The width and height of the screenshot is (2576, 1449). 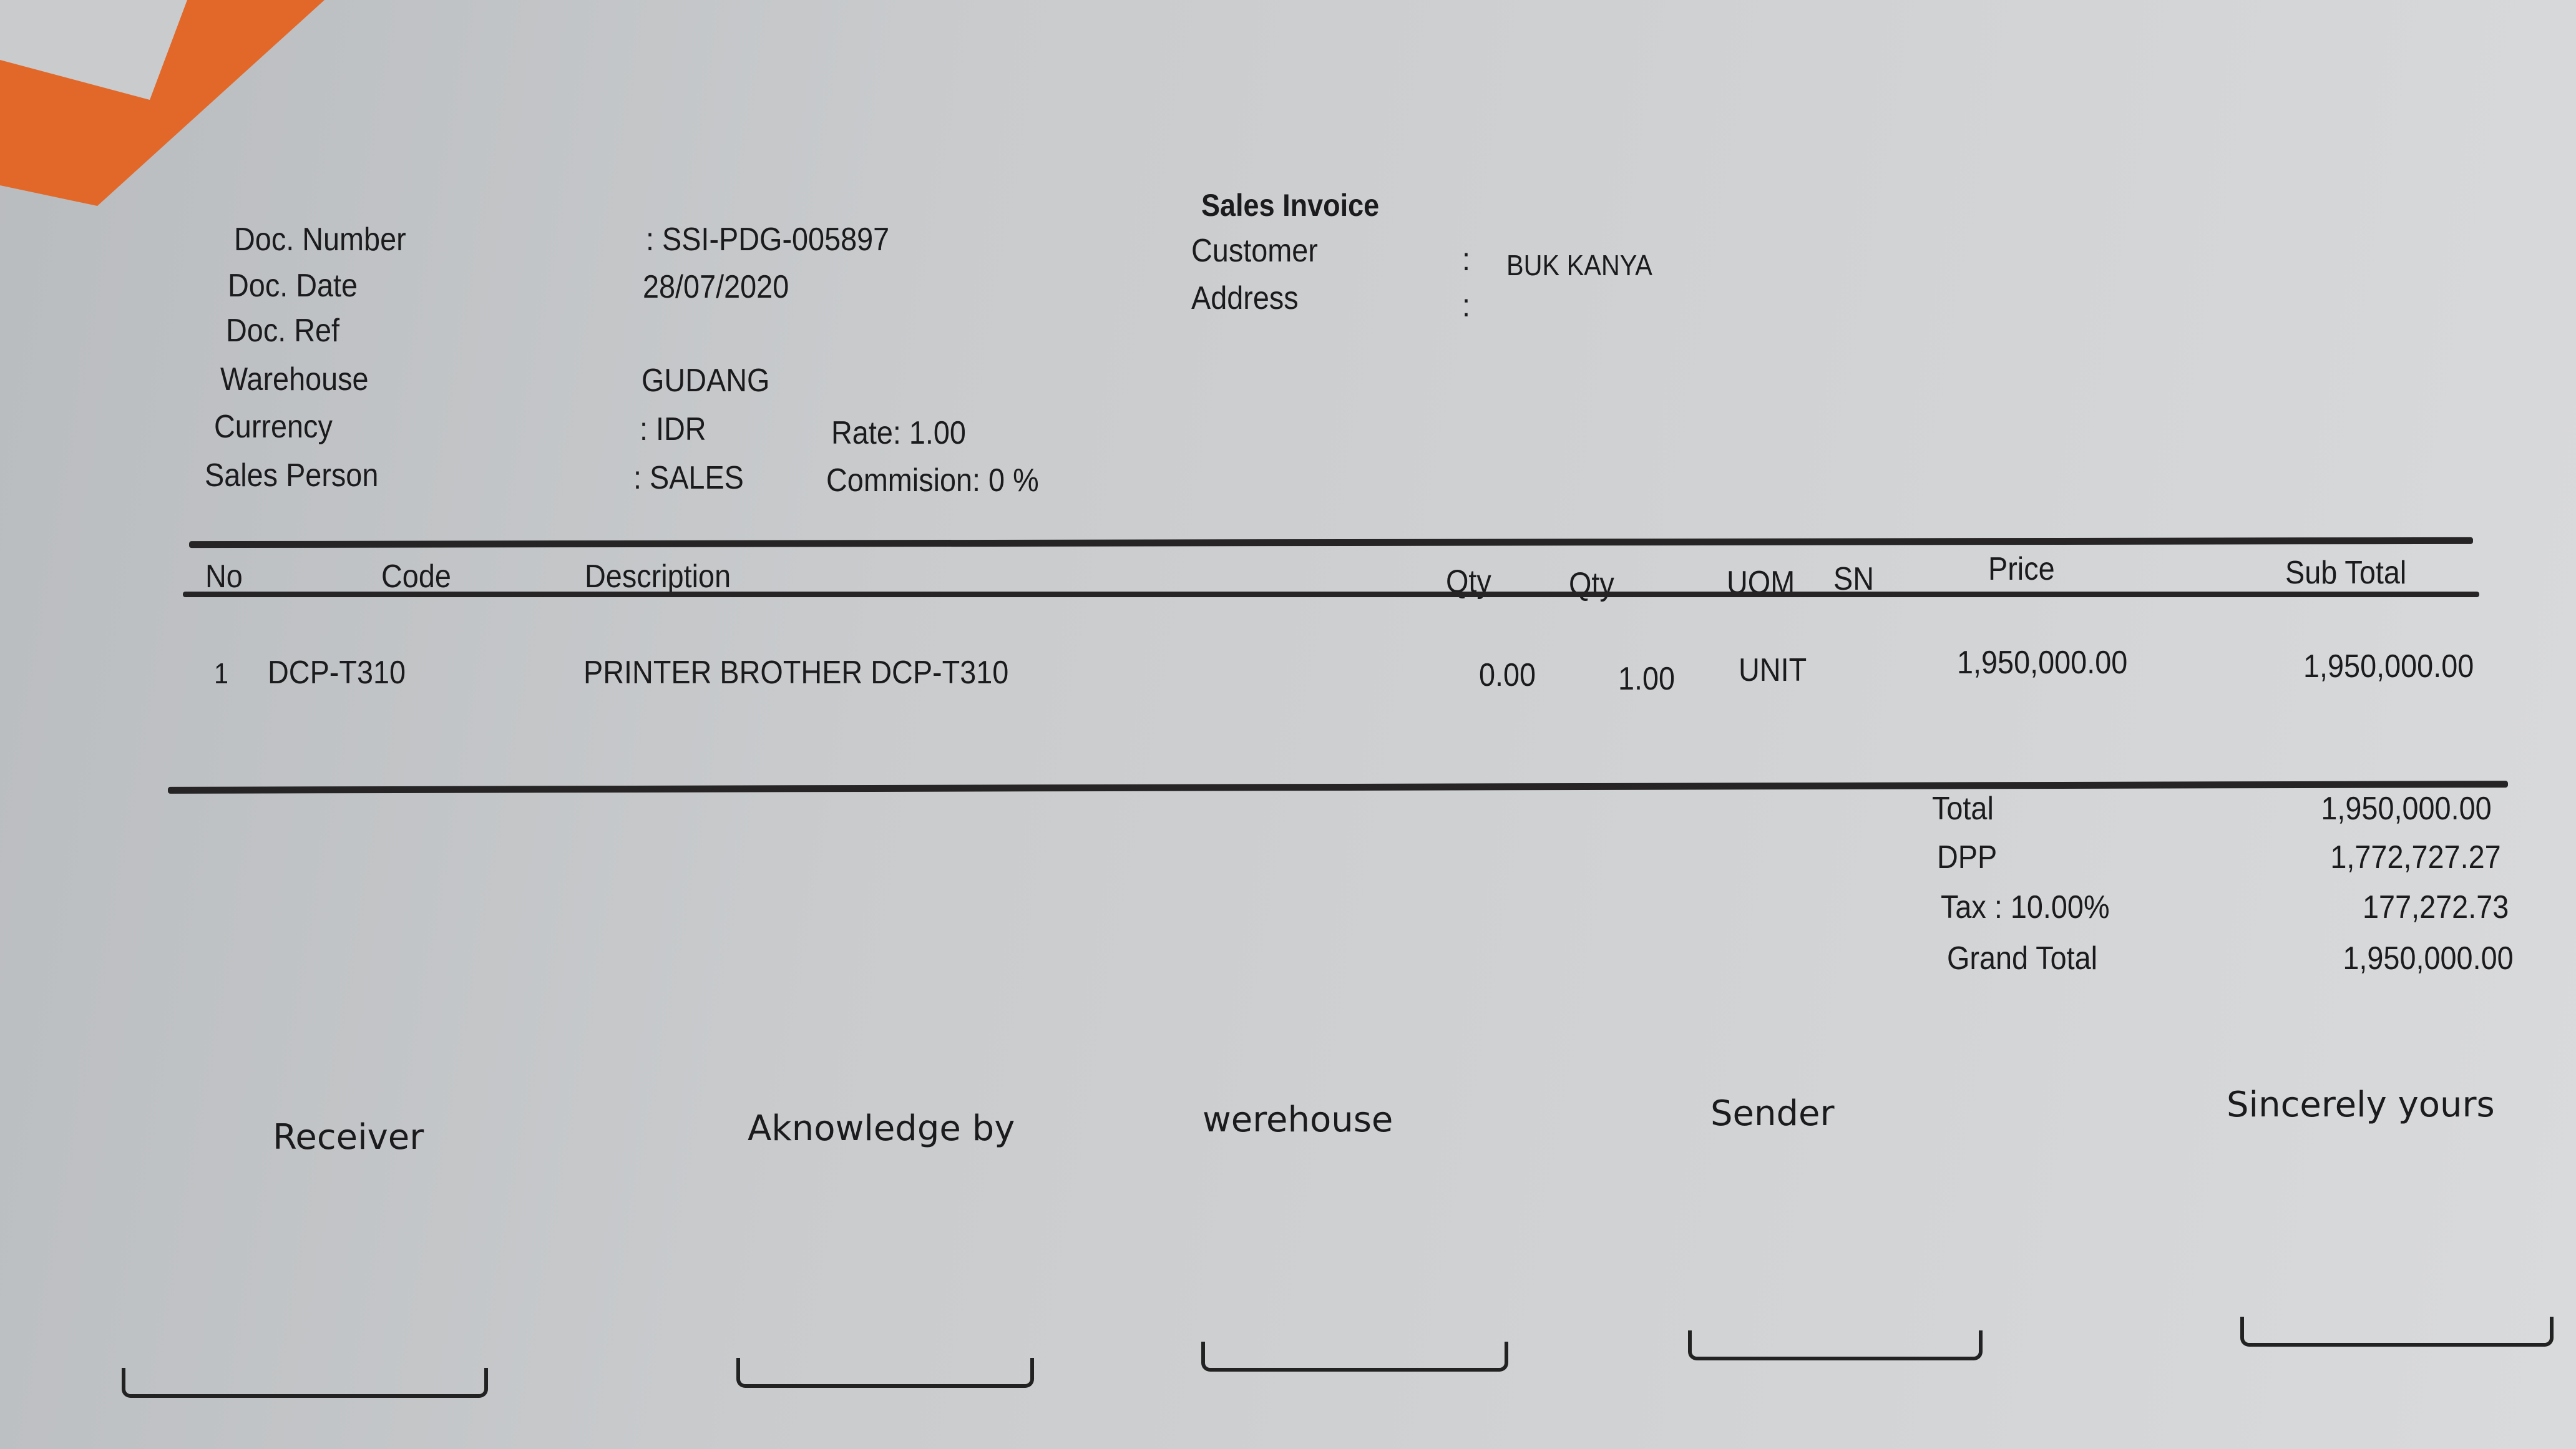 I want to click on sales-person-value: : SALES, so click(x=688, y=478).